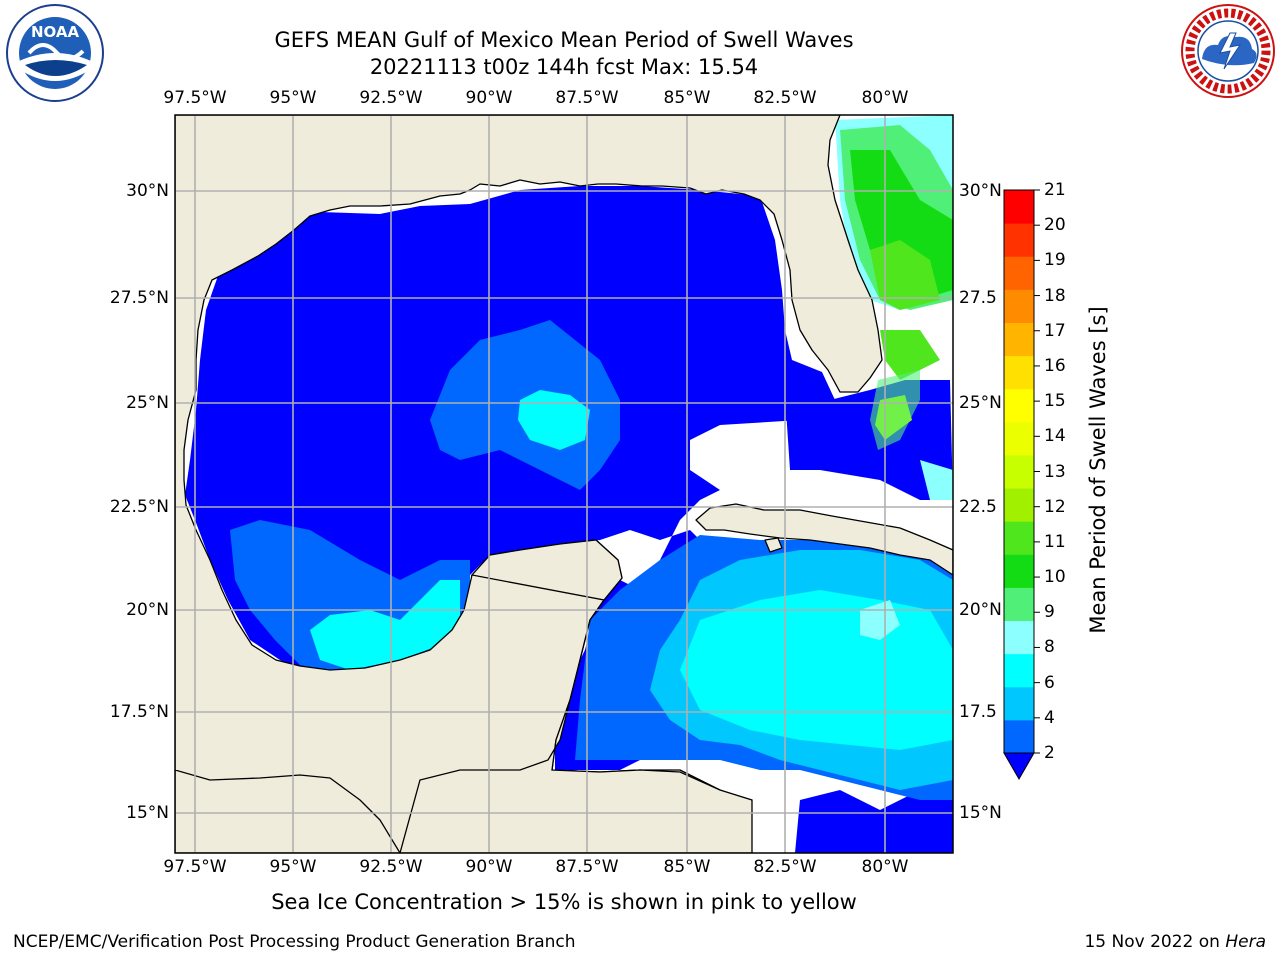 This screenshot has width=1280, height=960. I want to click on lon-tick-top: 87.5°W, so click(587, 98).